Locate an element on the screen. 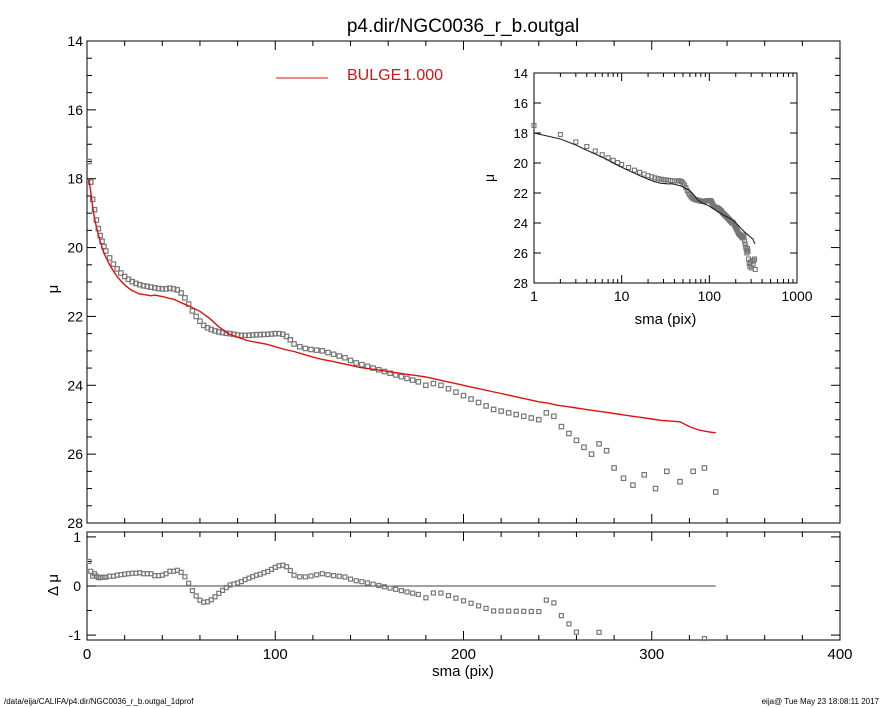  residual-y-axis-label: Δ μ is located at coordinates (53, 585).